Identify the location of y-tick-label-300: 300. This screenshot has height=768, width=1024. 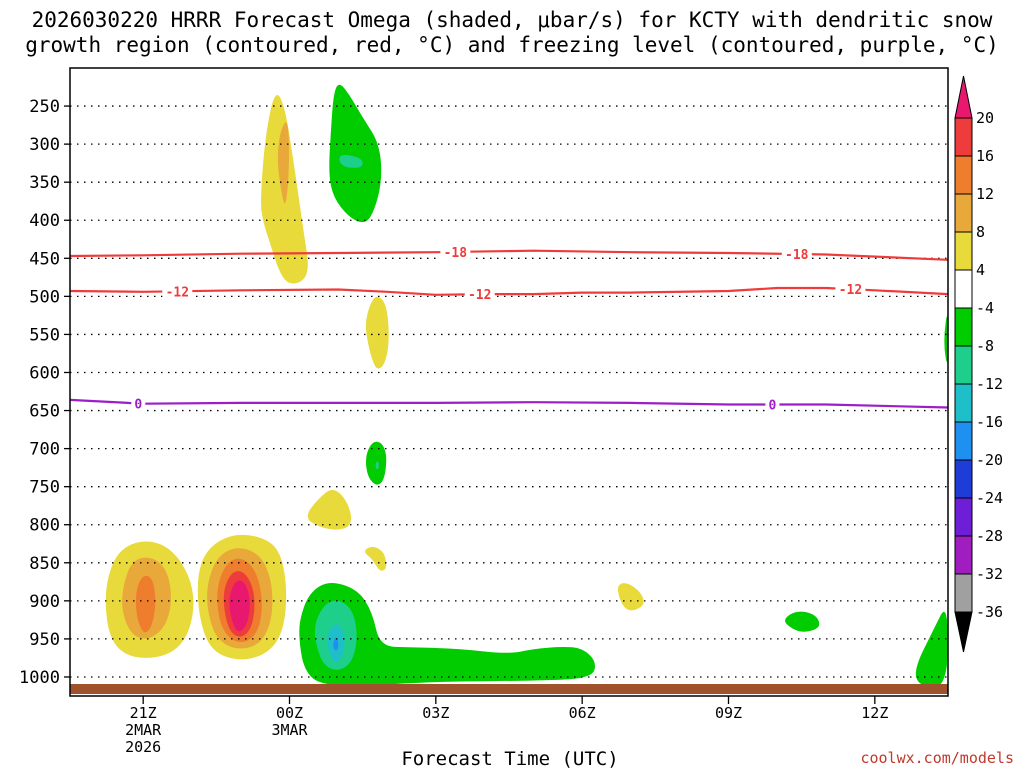
(44, 145).